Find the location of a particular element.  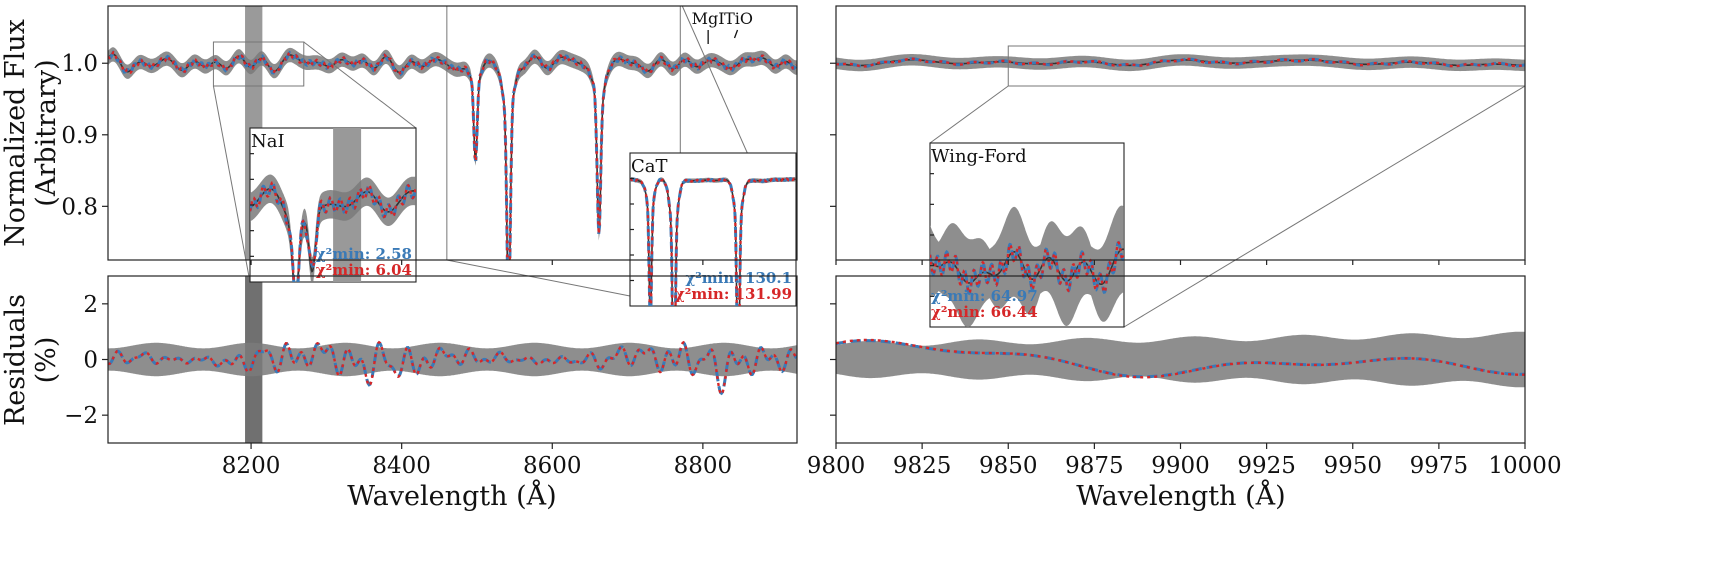

residuals-left-residual-blue is located at coordinates (452, 368).